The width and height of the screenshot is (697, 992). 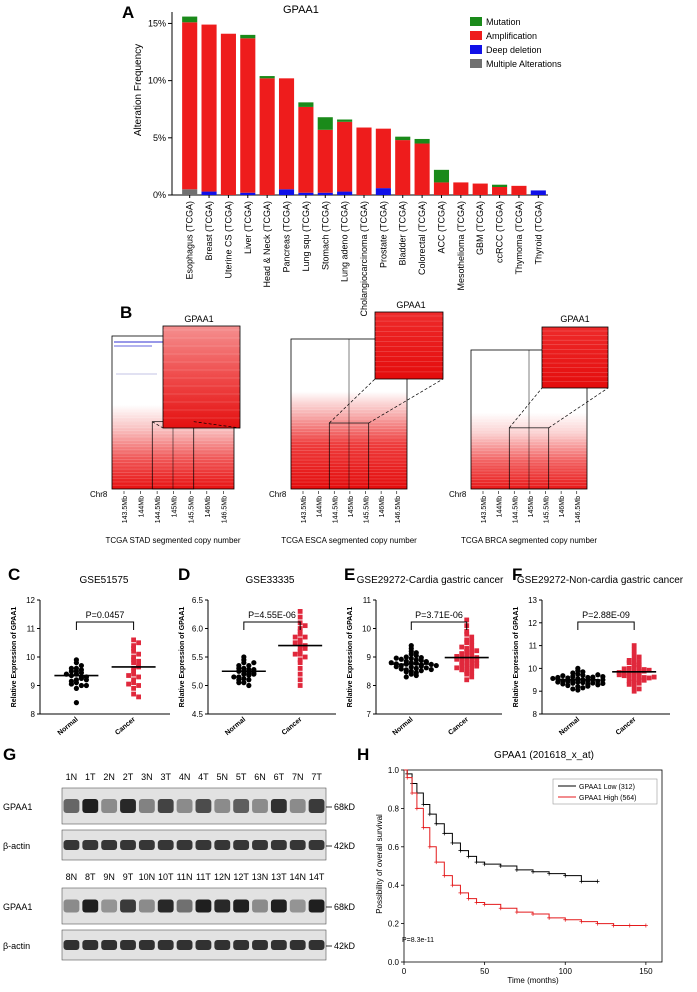 I want to click on chart-a-bars, so click(x=364, y=106).